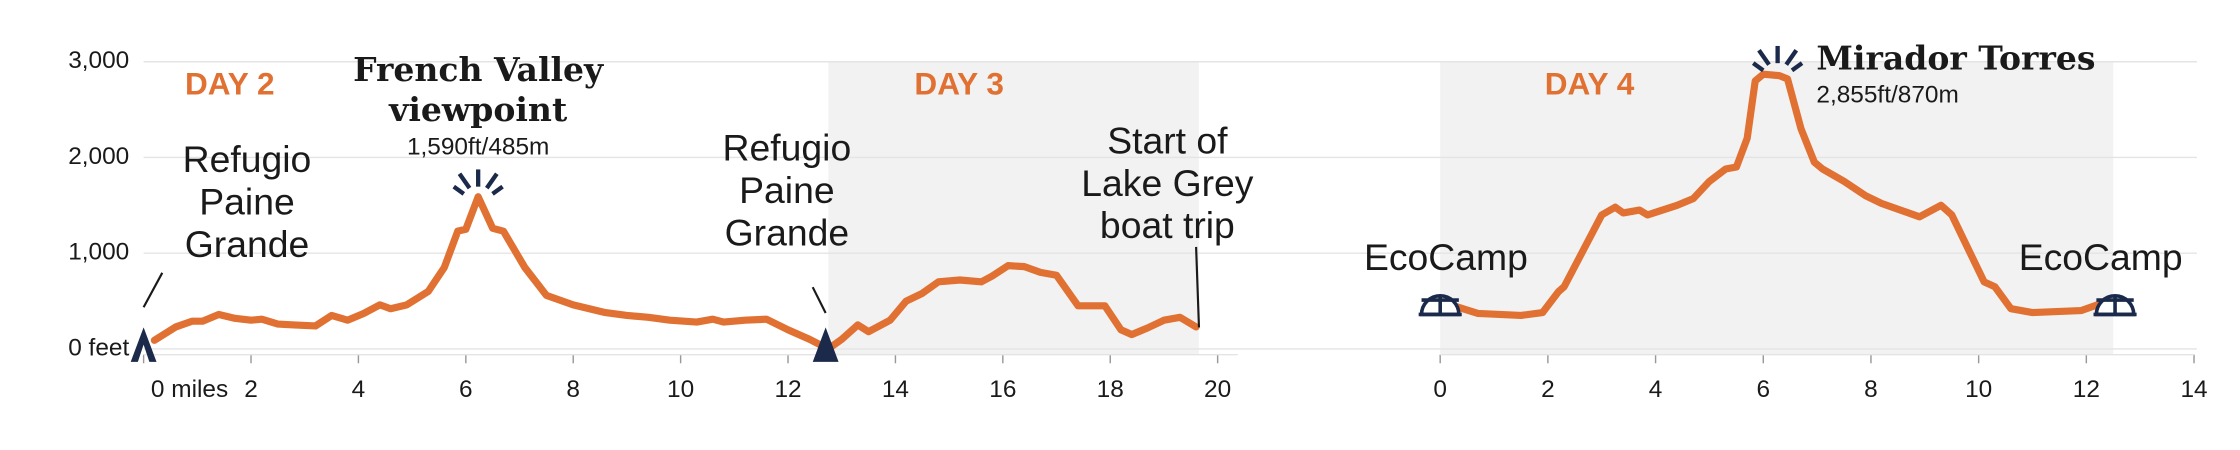 This screenshot has height=450, width=2240. Describe the element at coordinates (1217, 389) in the screenshot. I see `x-tick-label: 20` at that location.